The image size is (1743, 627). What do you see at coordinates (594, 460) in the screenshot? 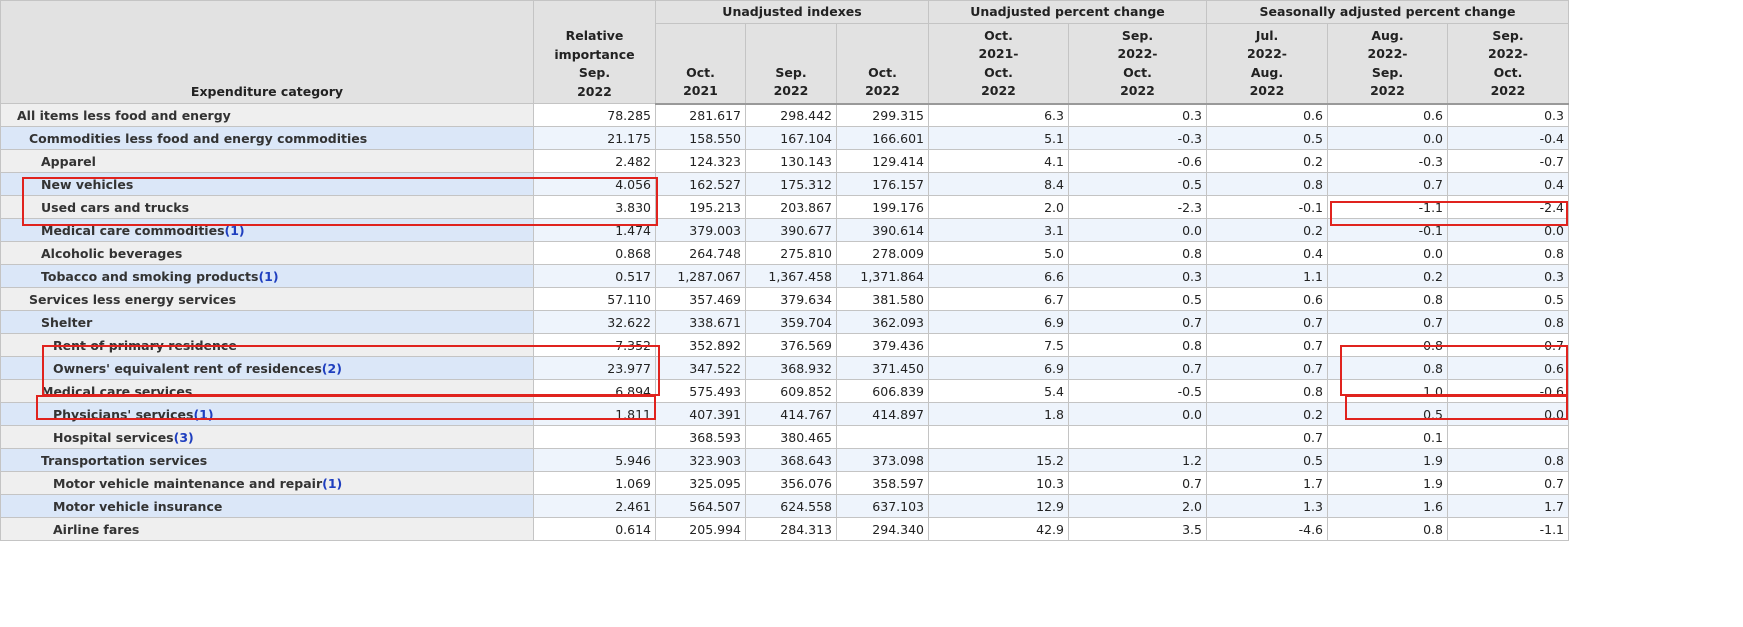
I see `value-cell: 5.946` at bounding box center [594, 460].